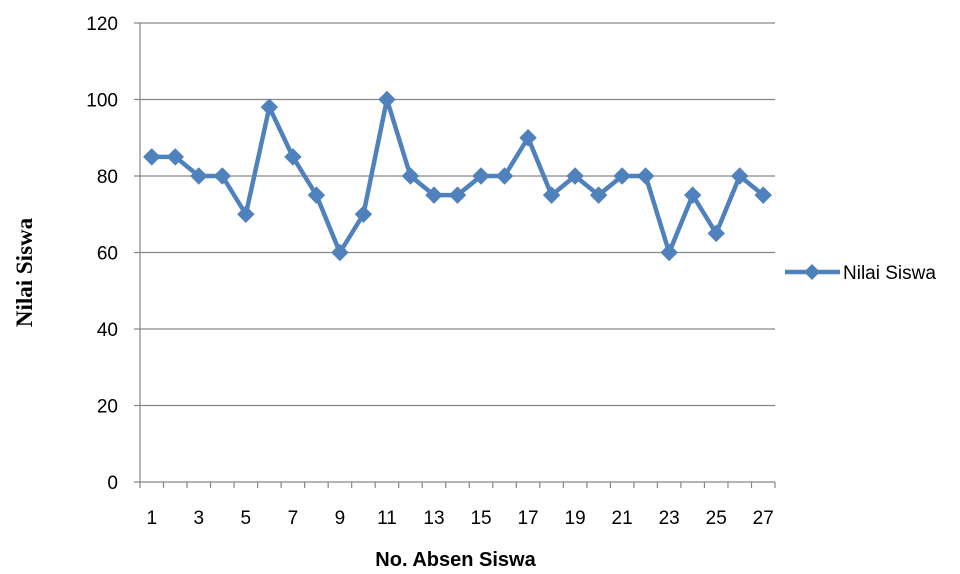 Image resolution: width=960 pixels, height=574 pixels. Describe the element at coordinates (763, 518) in the screenshot. I see `x-tick-label-27: 27` at that location.